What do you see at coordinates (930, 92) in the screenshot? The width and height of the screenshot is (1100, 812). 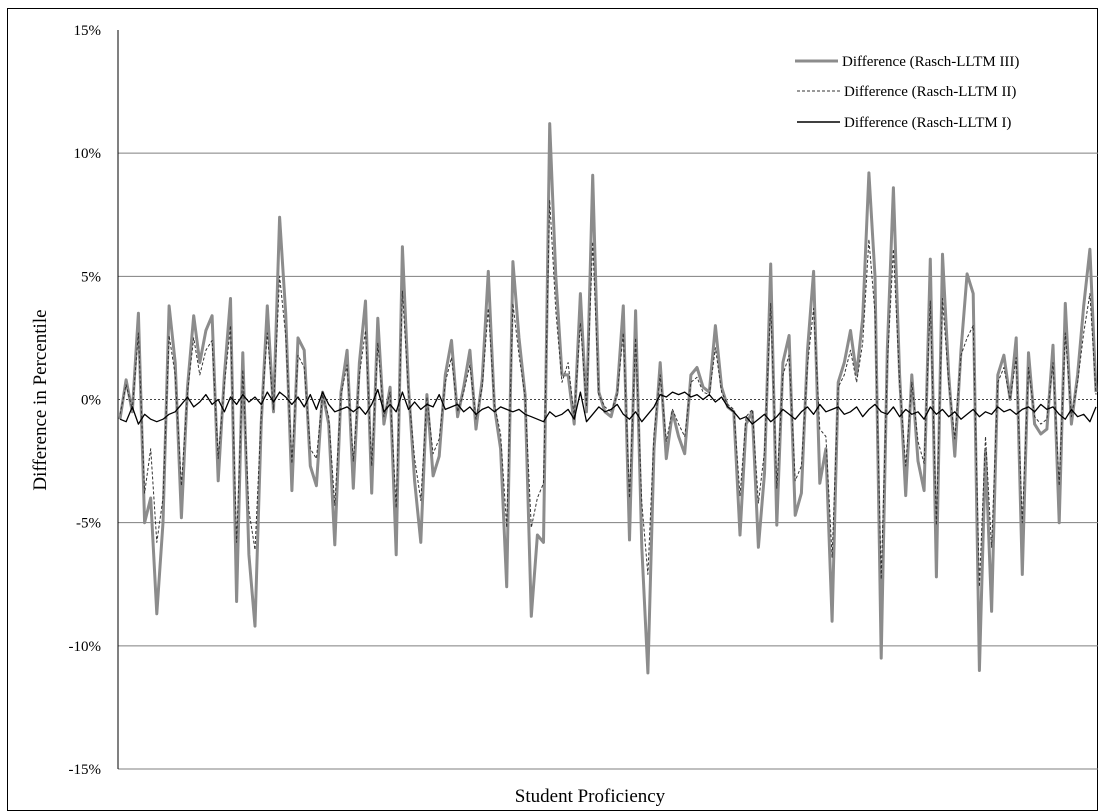 I see `legend-label-llltm-ii: Difference (Rasch-LLTM II)` at bounding box center [930, 92].